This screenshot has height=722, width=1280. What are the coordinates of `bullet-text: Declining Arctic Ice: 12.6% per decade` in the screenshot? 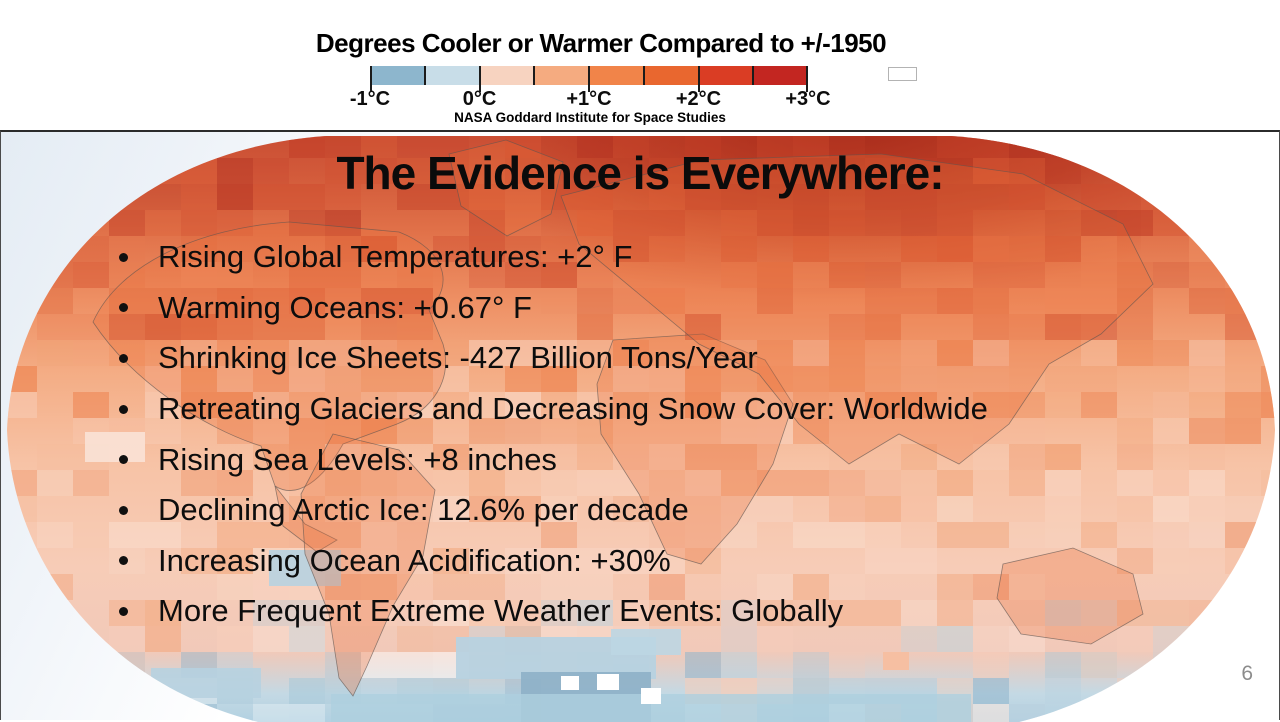 It's located at (423, 510).